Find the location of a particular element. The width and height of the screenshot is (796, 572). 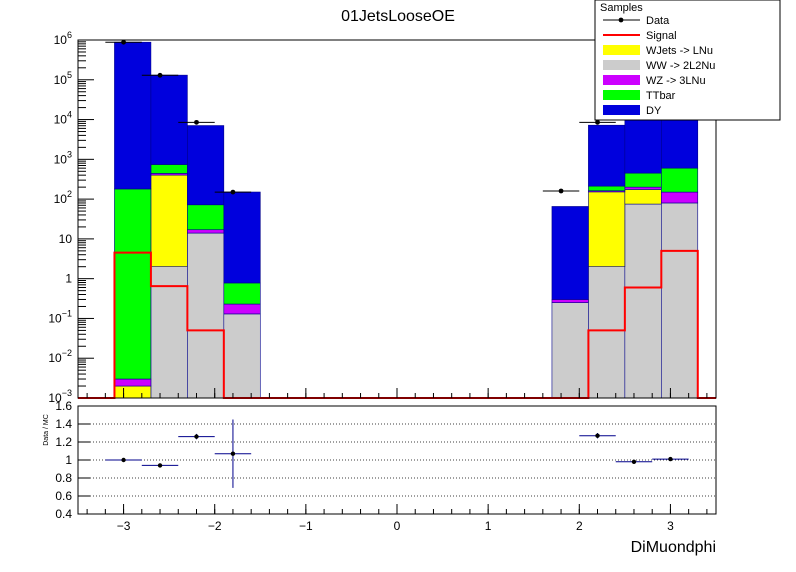

y-tick-label: 10⁻² is located at coordinates (60, 356).